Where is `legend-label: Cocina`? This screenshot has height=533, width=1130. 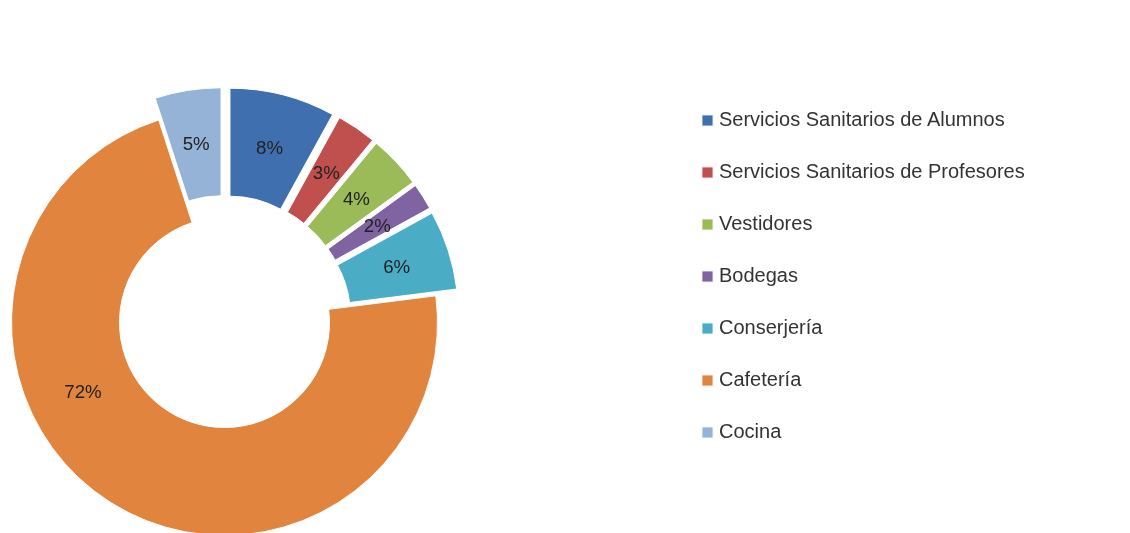 legend-label: Cocina is located at coordinates (750, 431).